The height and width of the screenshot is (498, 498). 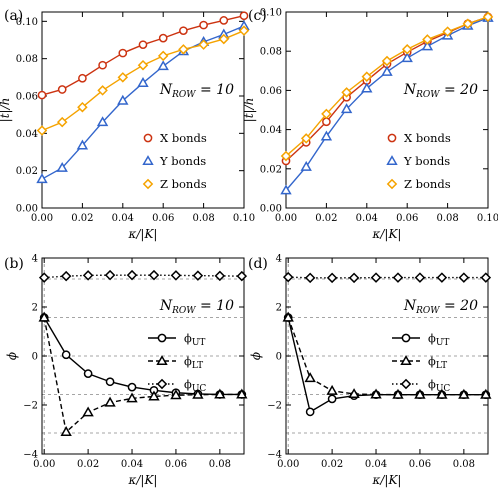 I want to click on y-tick-label: 0.04, so click(x=271, y=130).